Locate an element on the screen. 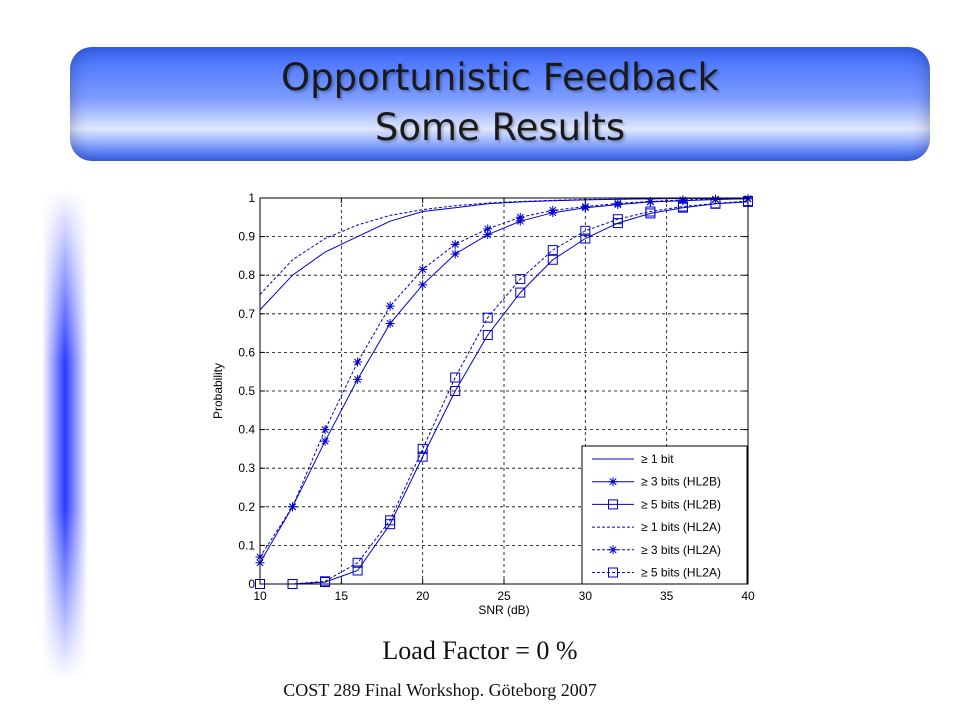 The image size is (960, 720). x-axis-label: SNR (dB) is located at coordinates (503, 610).